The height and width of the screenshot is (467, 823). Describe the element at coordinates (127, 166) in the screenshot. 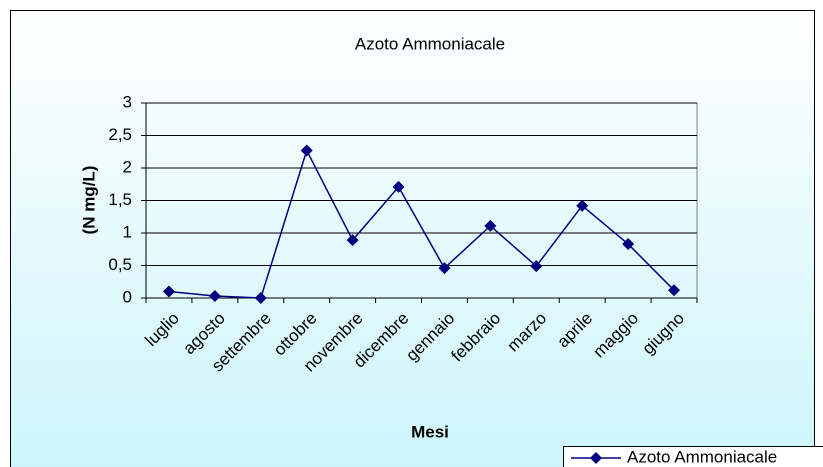

I see `y-tick-label: 2` at that location.